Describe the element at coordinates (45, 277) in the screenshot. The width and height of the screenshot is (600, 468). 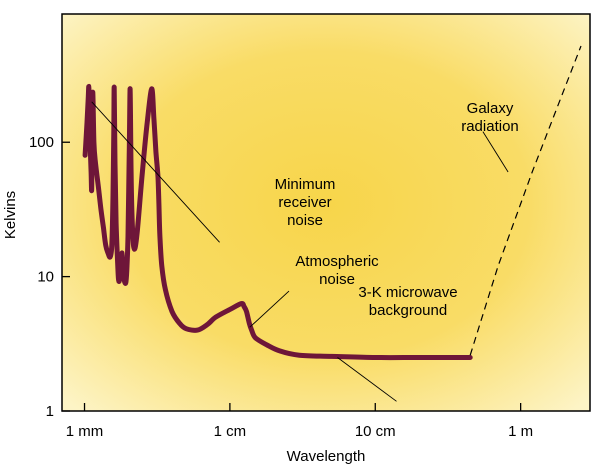
I see `y-tick-label: 10` at that location.